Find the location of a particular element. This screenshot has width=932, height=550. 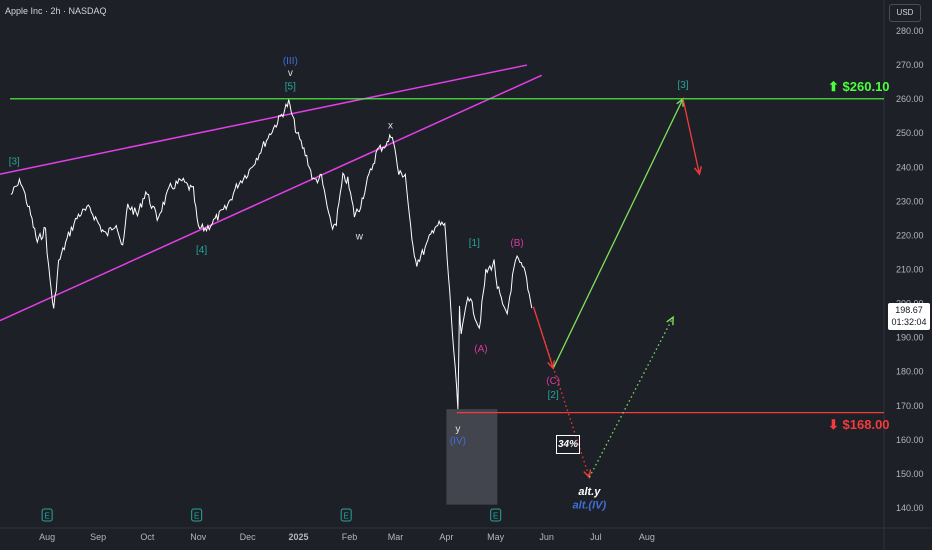

probability-badge: 34% is located at coordinates (568, 444).